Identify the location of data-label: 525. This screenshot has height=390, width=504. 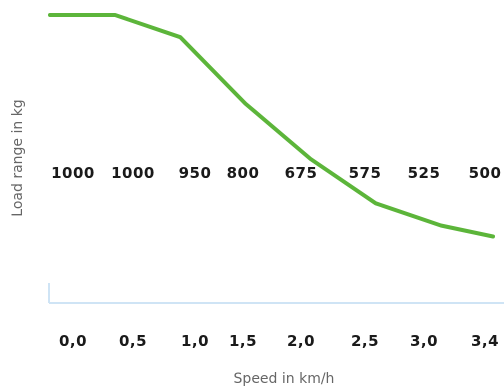
(424, 173).